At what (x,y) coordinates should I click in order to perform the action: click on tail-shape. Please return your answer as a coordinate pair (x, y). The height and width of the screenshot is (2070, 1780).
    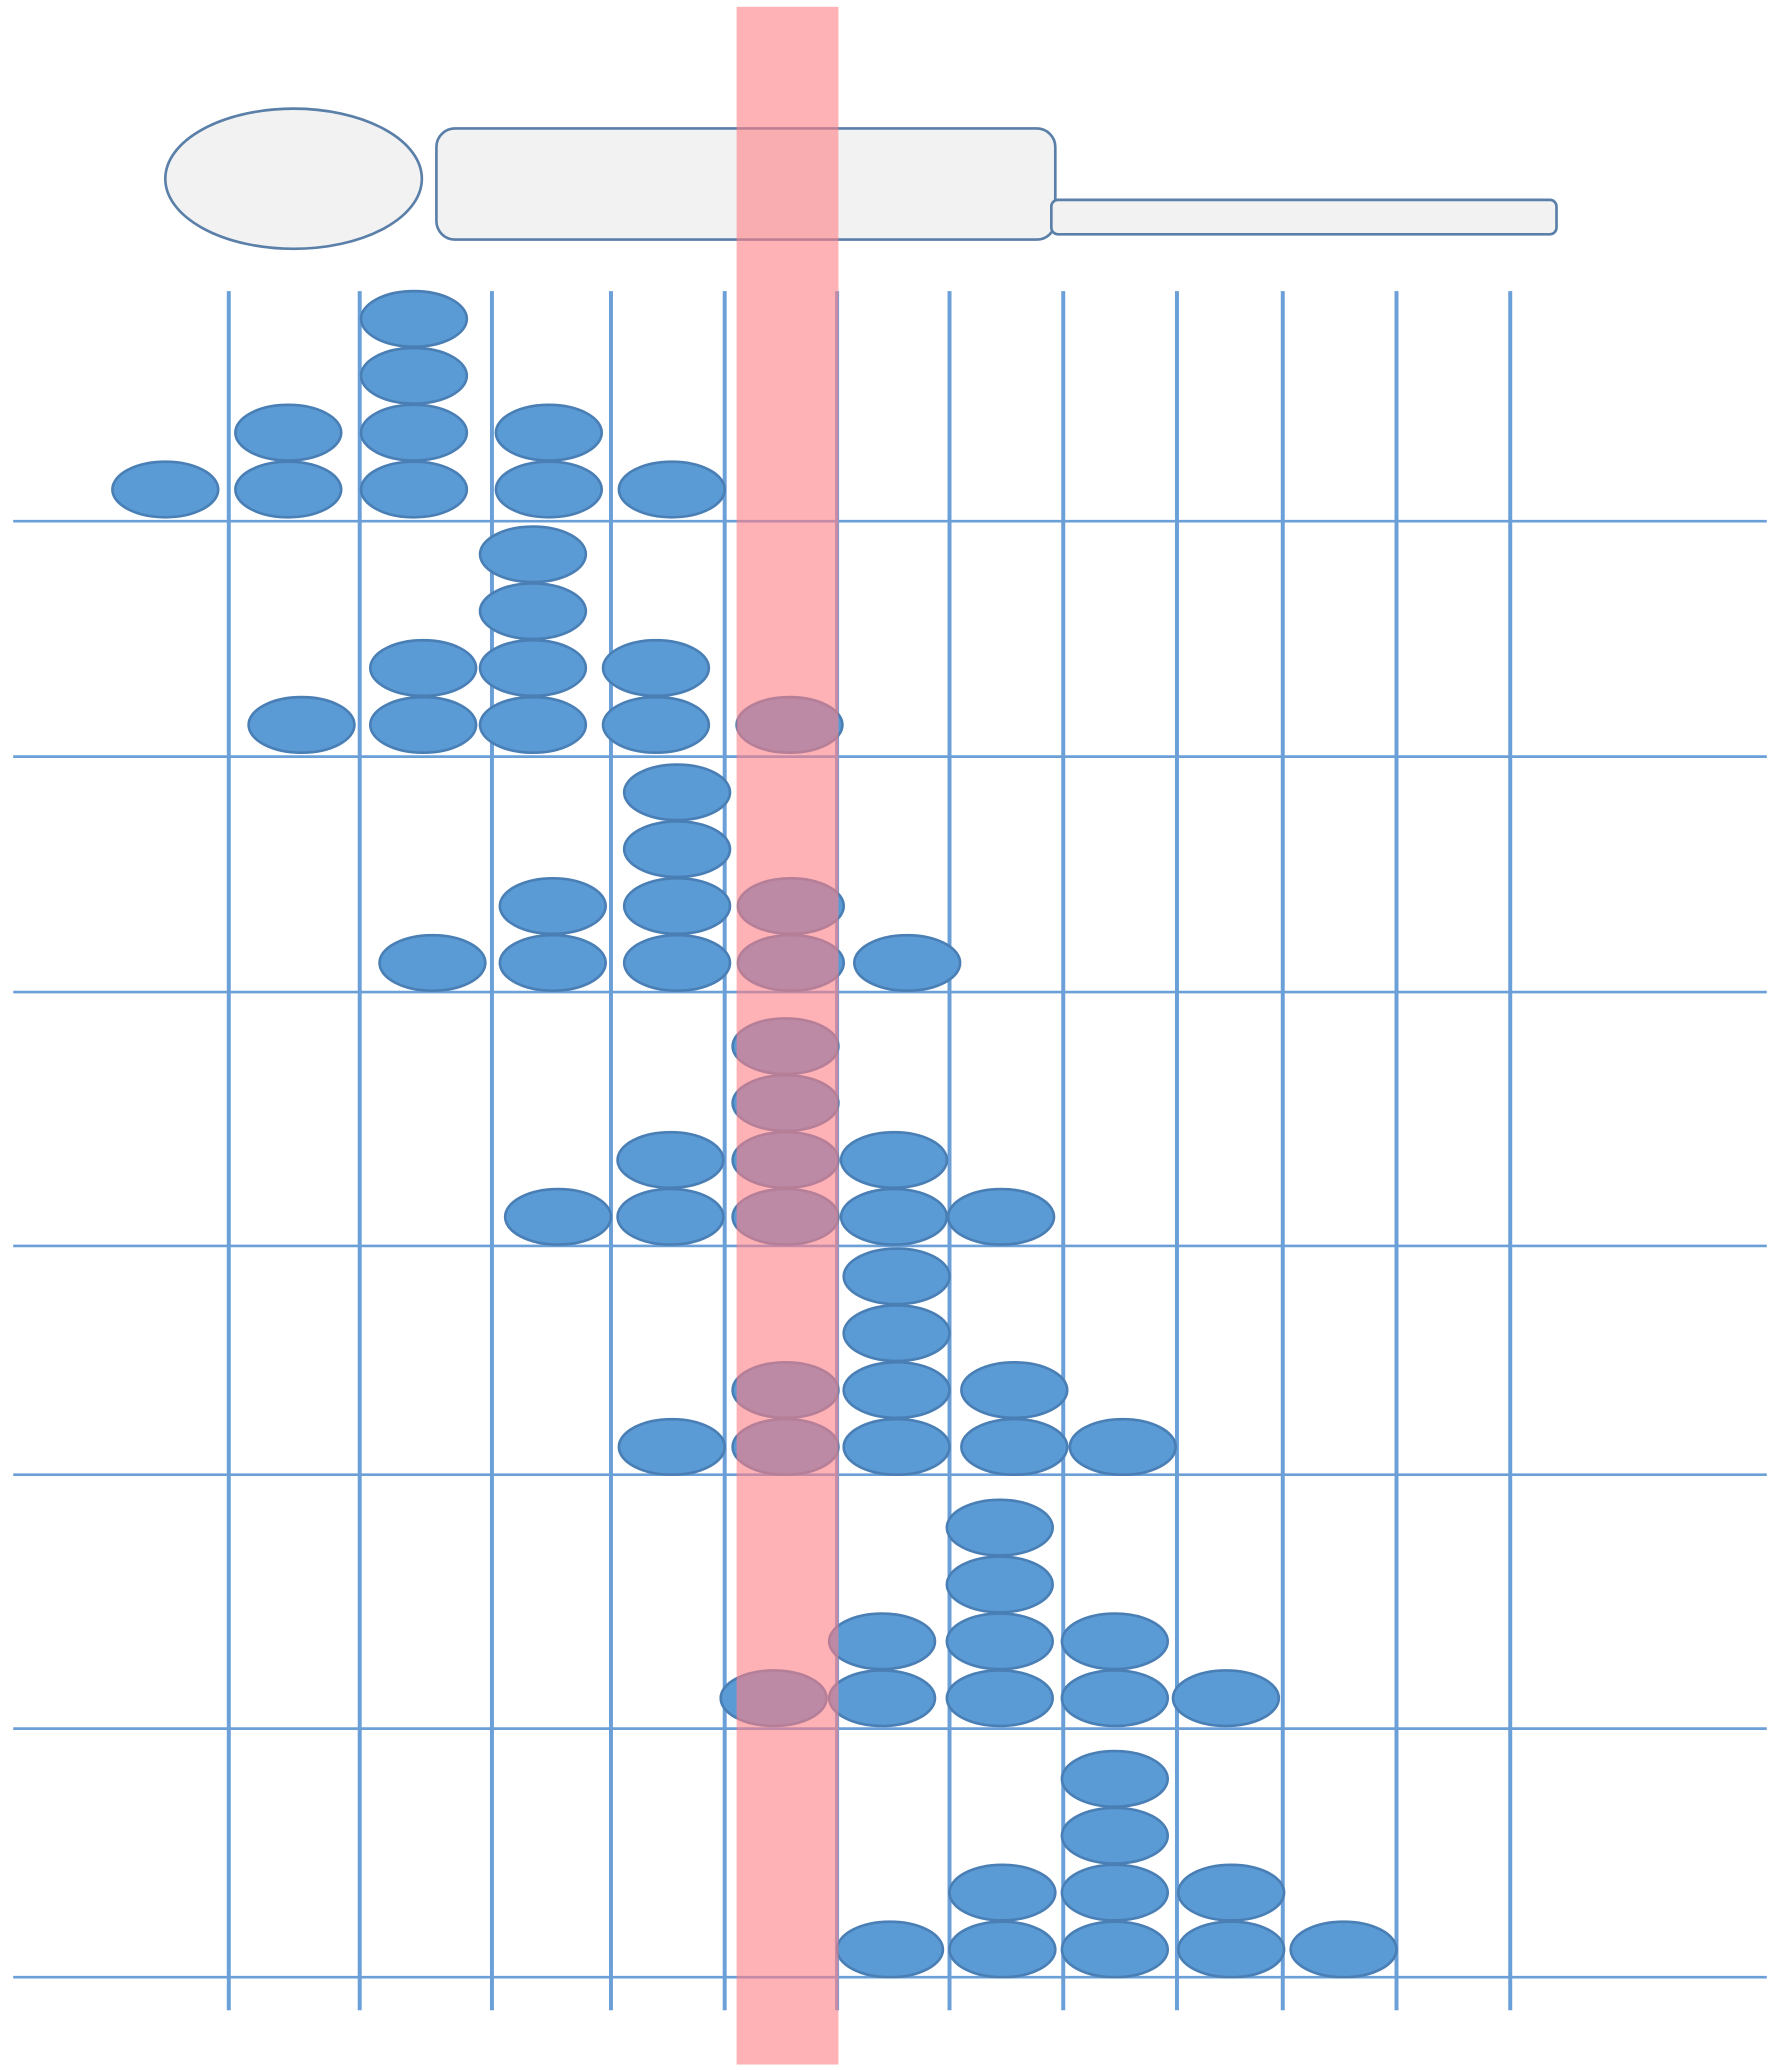
    Looking at the image, I should click on (1304, 217).